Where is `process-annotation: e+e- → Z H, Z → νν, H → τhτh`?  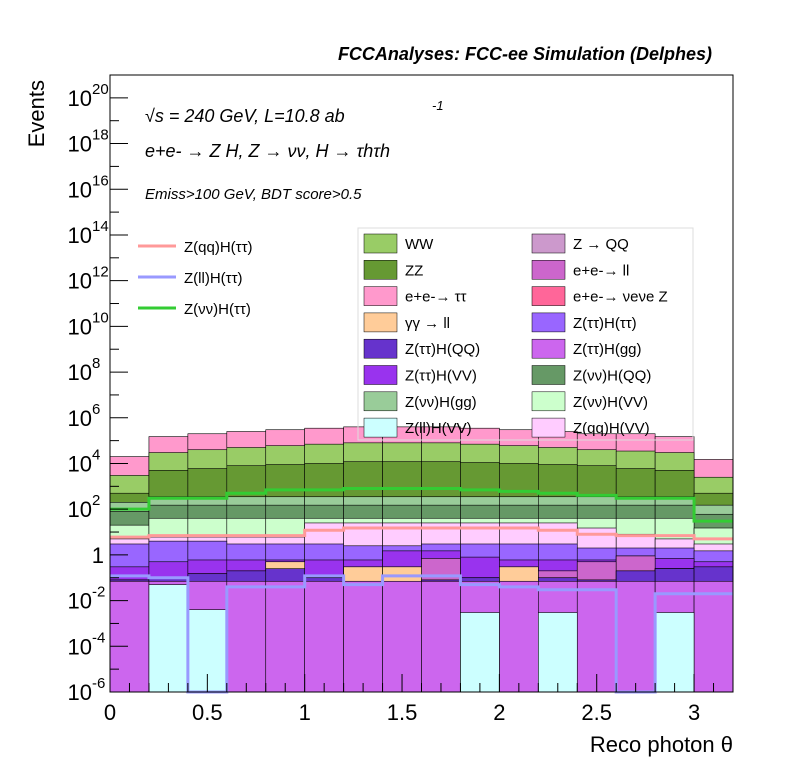
process-annotation: e+e- → Z H, Z → νν, H → τhτh is located at coordinates (267, 151).